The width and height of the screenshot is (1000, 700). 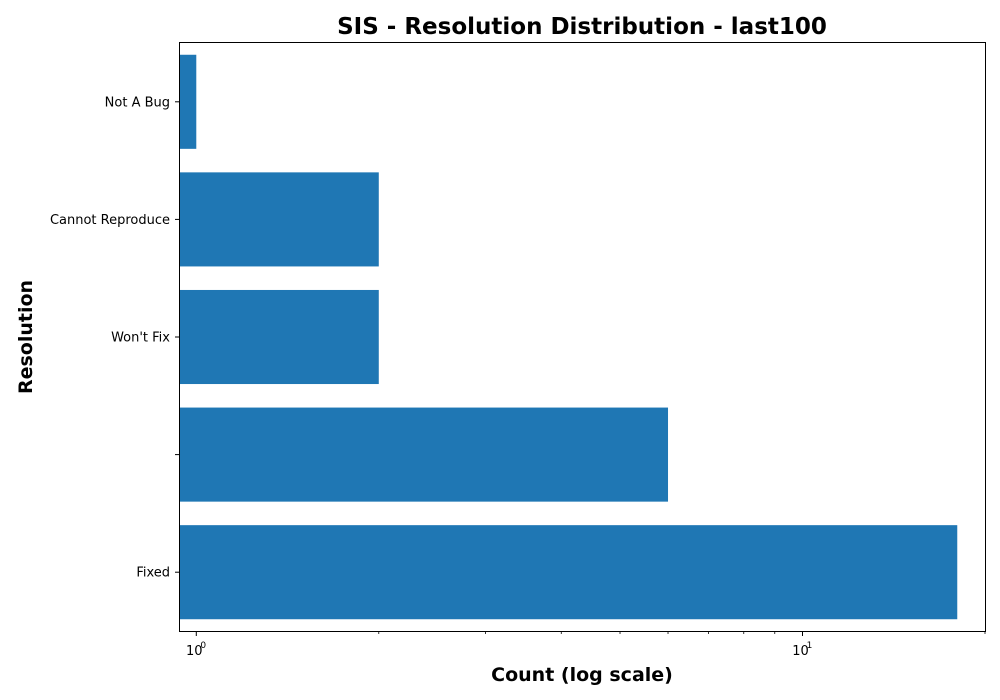 What do you see at coordinates (110, 220) in the screenshot?
I see `y-tick-label: Cannot Reproduce` at bounding box center [110, 220].